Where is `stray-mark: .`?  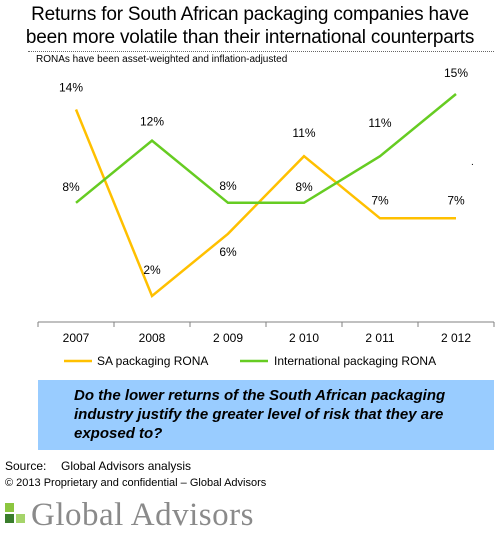
stray-mark: . is located at coordinates (472, 162).